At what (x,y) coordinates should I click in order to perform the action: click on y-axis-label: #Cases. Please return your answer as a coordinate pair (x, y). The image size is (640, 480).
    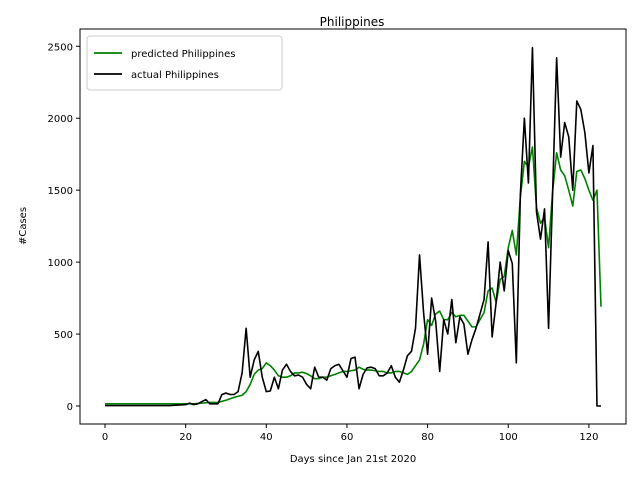
    Looking at the image, I should click on (23, 226).